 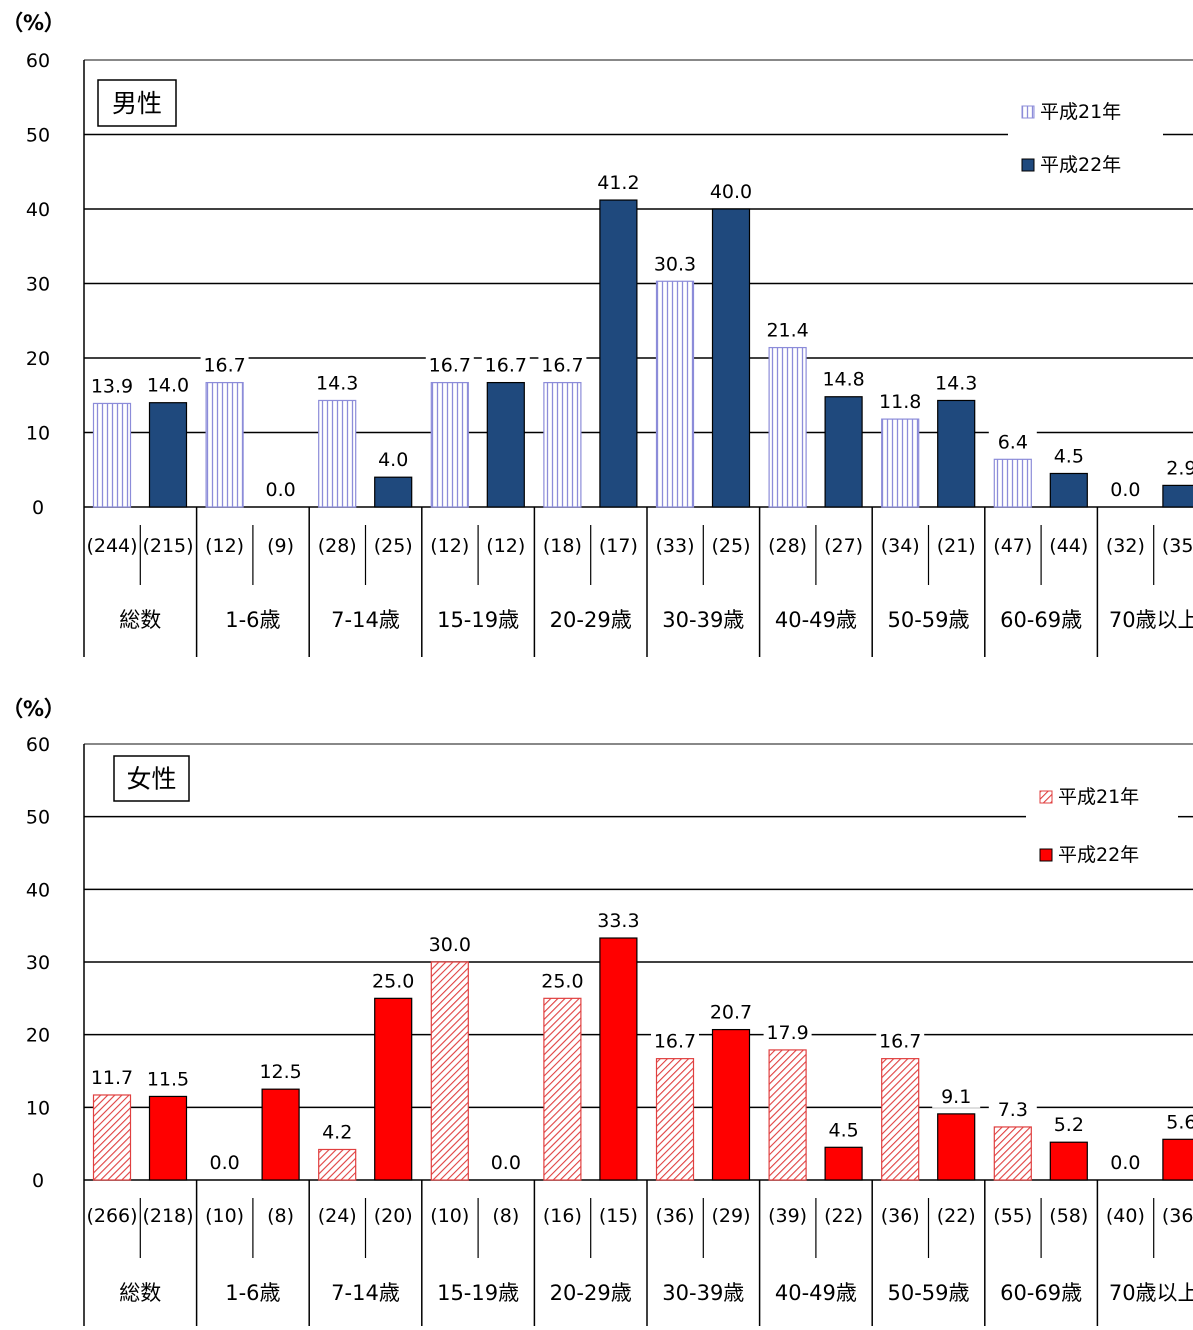 I want to click on sample-count: (8), so click(x=280, y=1216).